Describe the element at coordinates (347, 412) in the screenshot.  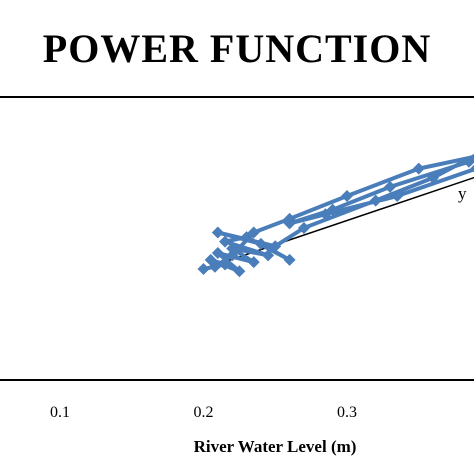
I see `x-tick-label: 0.3` at that location.